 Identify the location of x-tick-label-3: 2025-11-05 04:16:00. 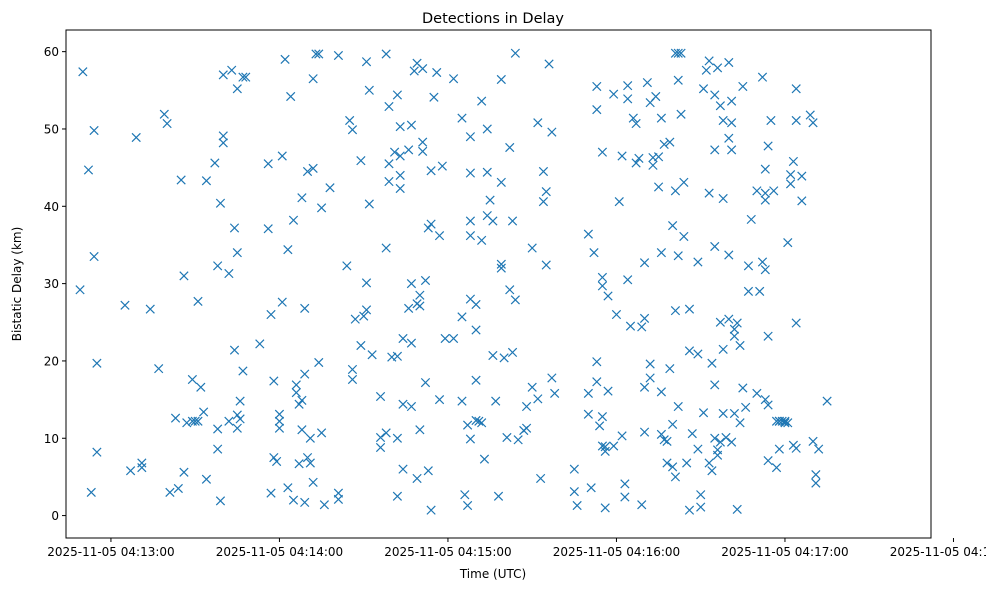
(616, 552).